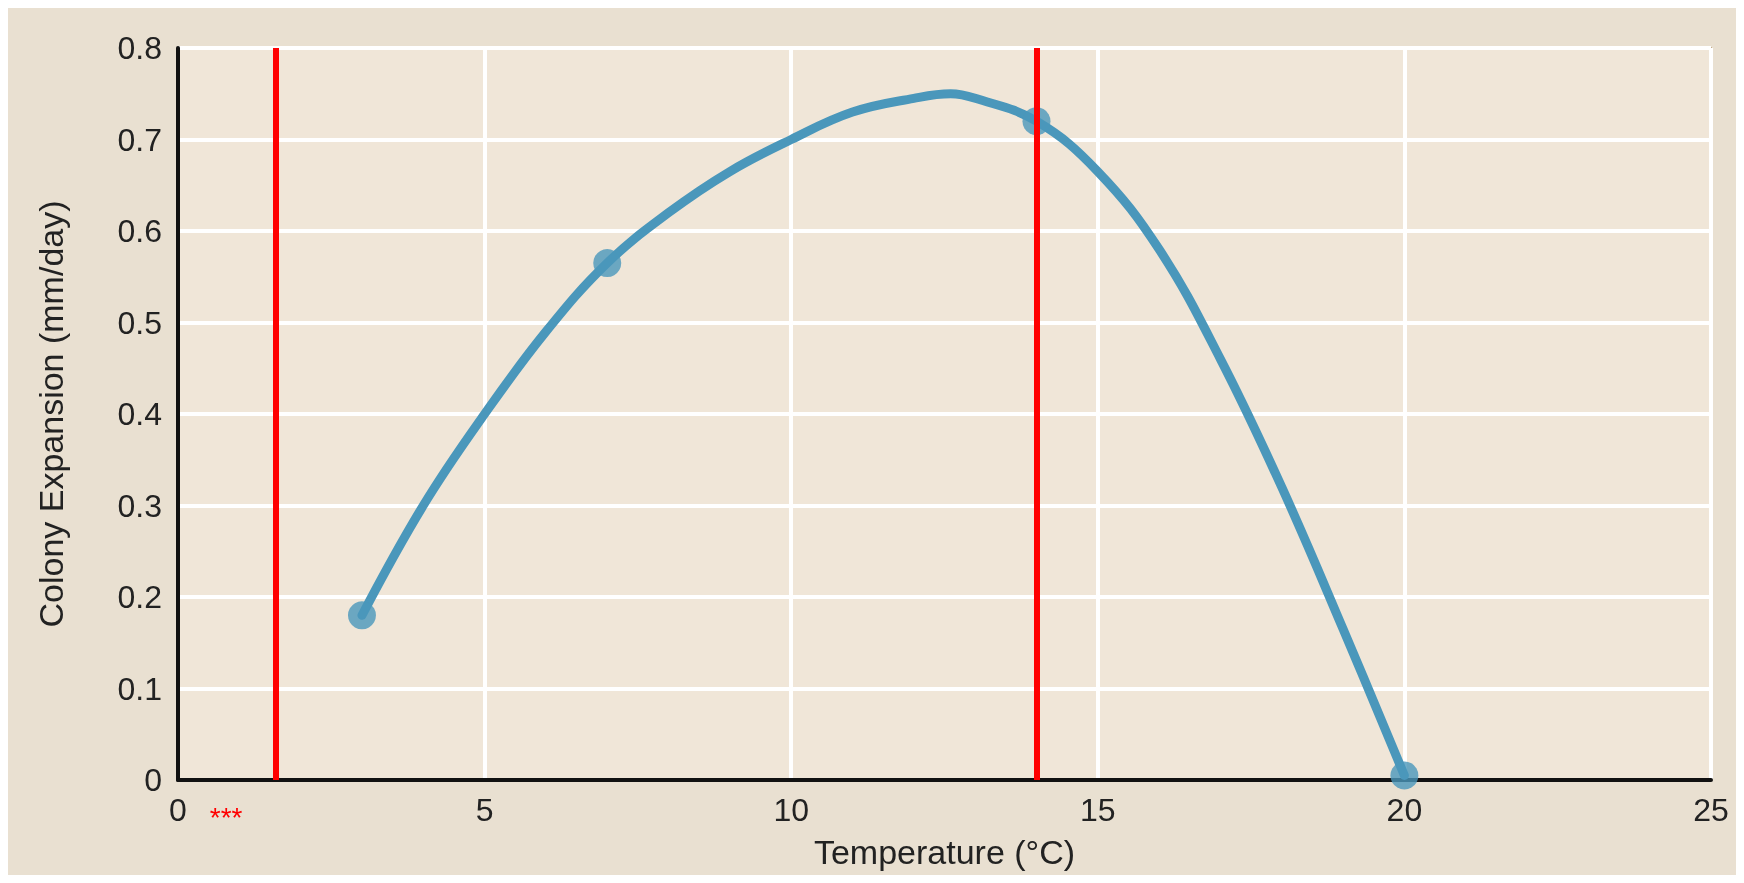  I want to click on y-tick-label: 0.5, so click(139, 322).